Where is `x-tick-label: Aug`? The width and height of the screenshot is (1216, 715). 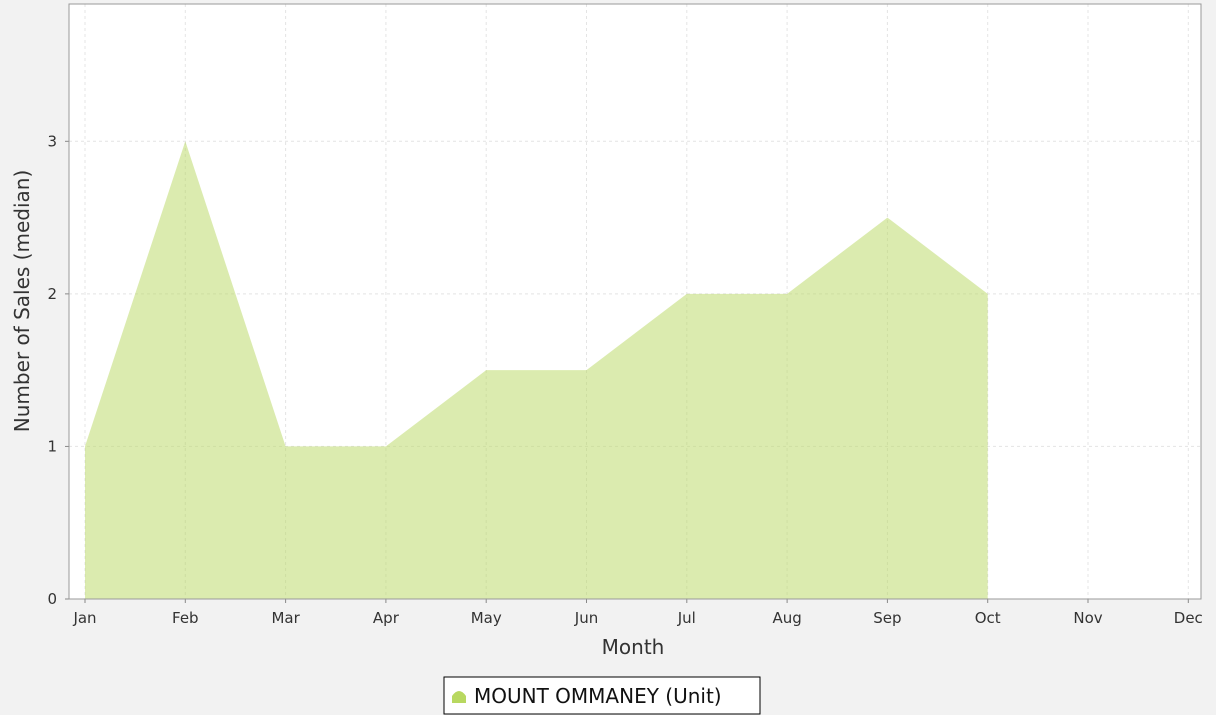 x-tick-label: Aug is located at coordinates (786, 618).